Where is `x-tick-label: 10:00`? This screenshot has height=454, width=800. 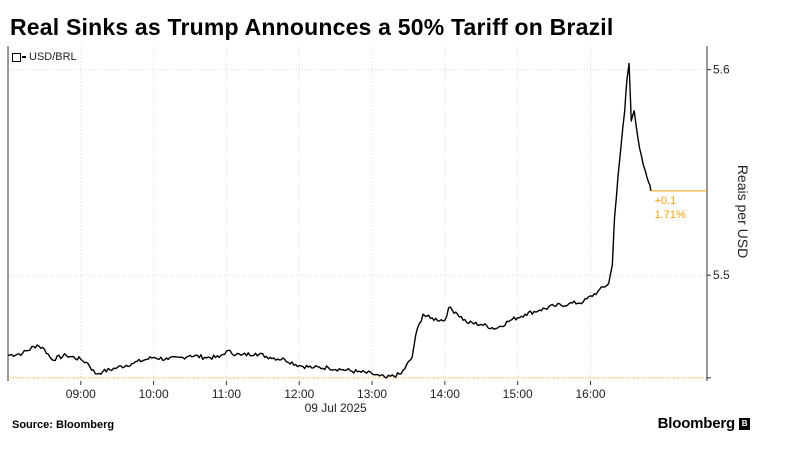
x-tick-label: 10:00 is located at coordinates (154, 394).